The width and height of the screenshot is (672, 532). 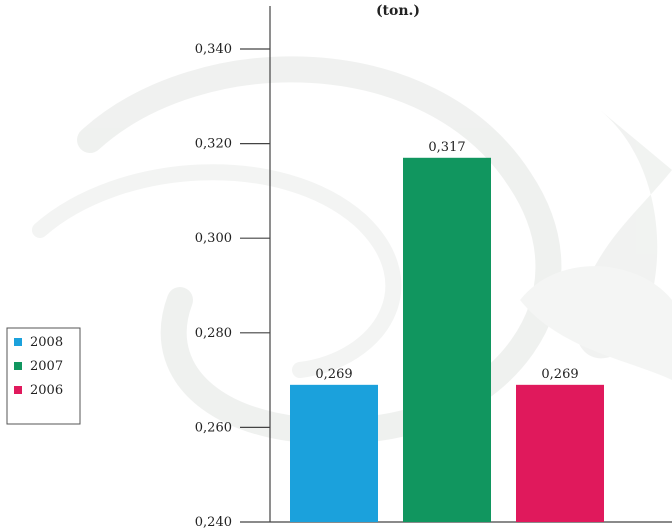 What do you see at coordinates (18, 366) in the screenshot?
I see `legend-swatch-2007` at bounding box center [18, 366].